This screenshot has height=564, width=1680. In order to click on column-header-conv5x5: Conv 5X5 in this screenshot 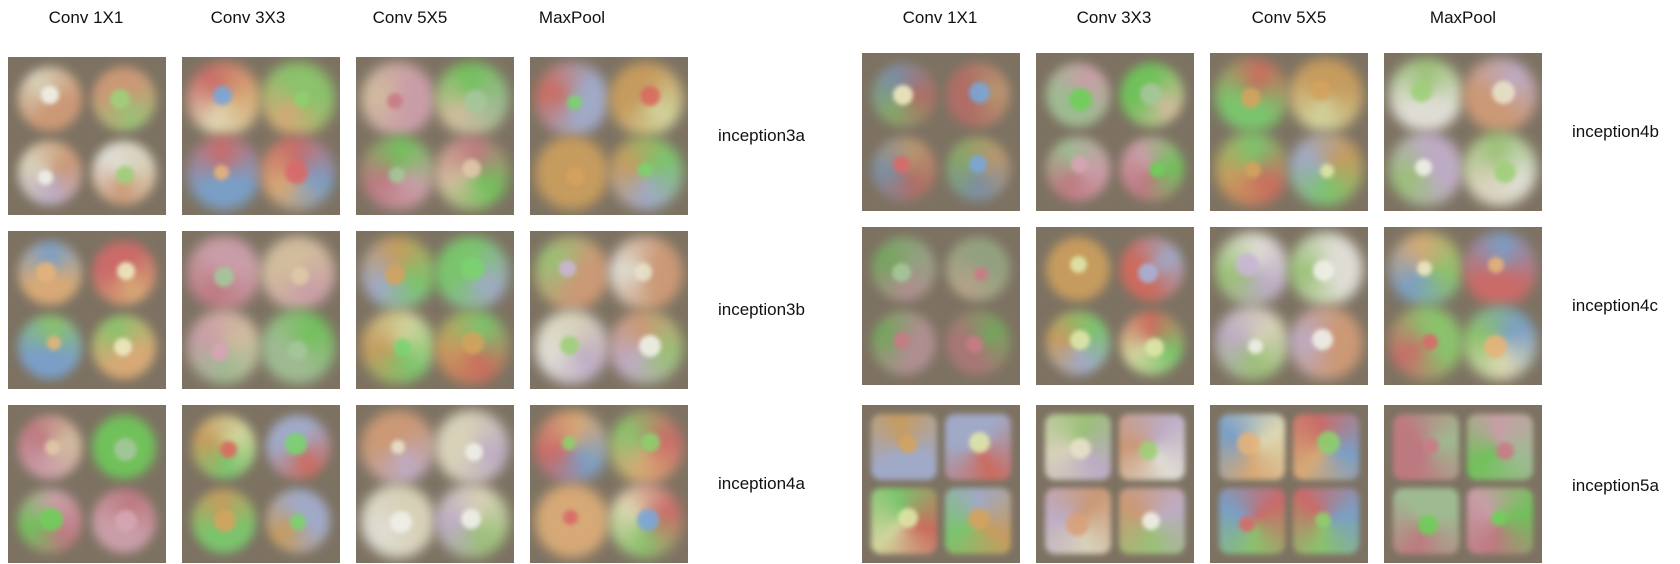, I will do `click(1289, 17)`.